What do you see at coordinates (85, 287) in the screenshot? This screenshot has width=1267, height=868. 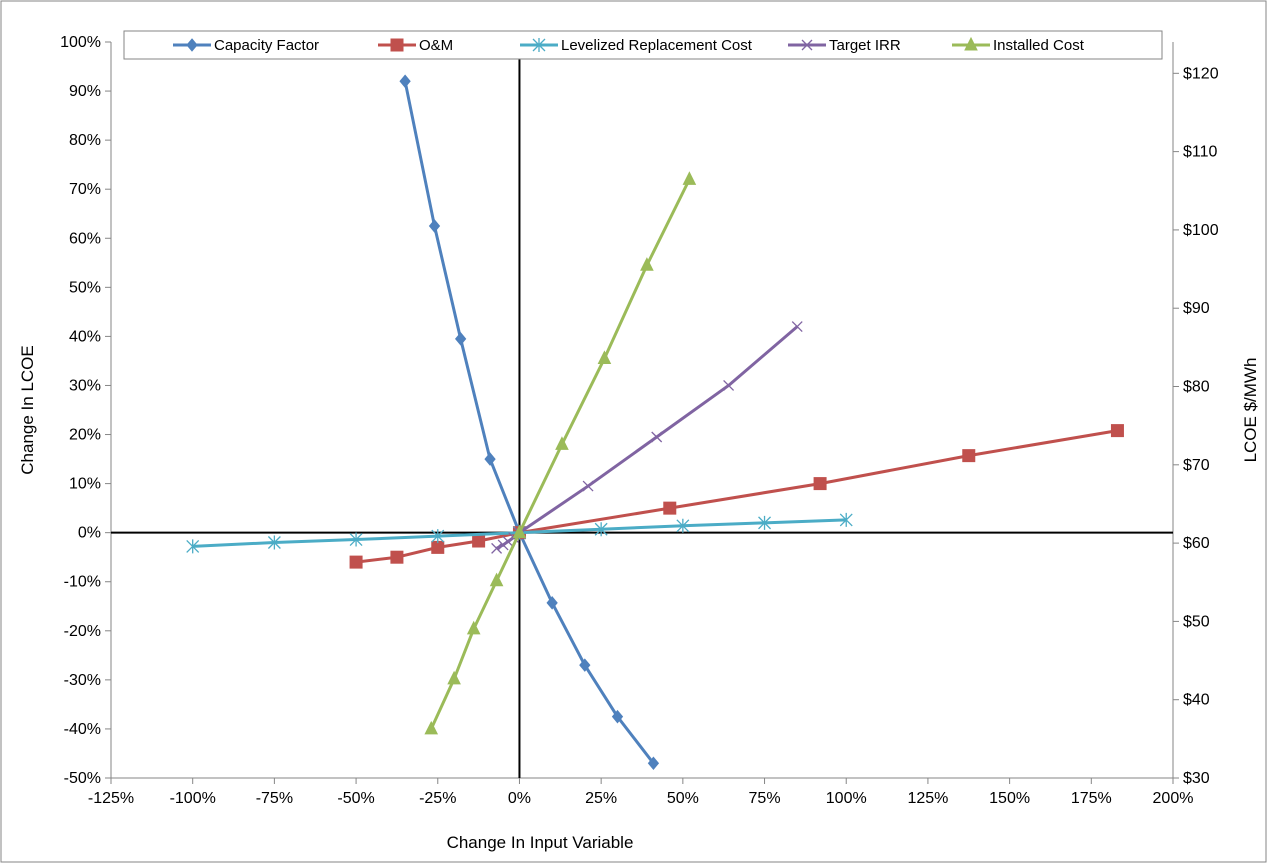 I see `y-tick-label: 50%` at bounding box center [85, 287].